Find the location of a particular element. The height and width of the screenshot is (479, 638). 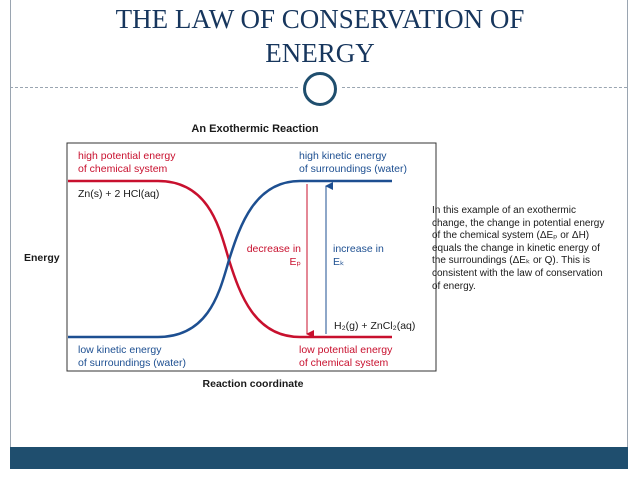

label-low-potential: low potential energy of chemical system is located at coordinates (346, 356).